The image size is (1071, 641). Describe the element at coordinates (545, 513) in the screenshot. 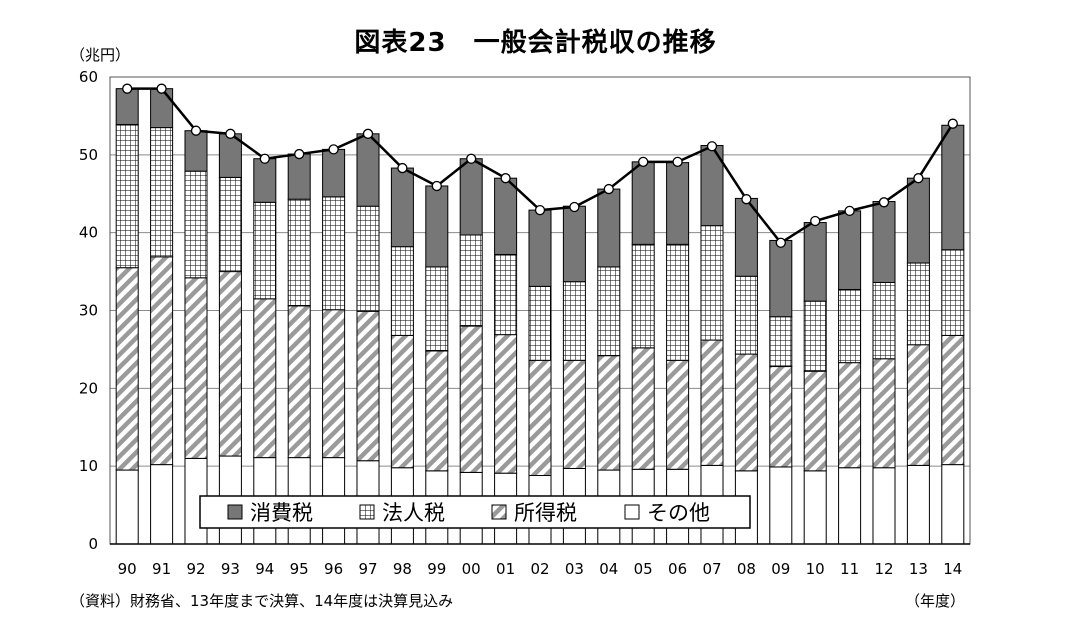

I see `legend-label: 所得税` at that location.